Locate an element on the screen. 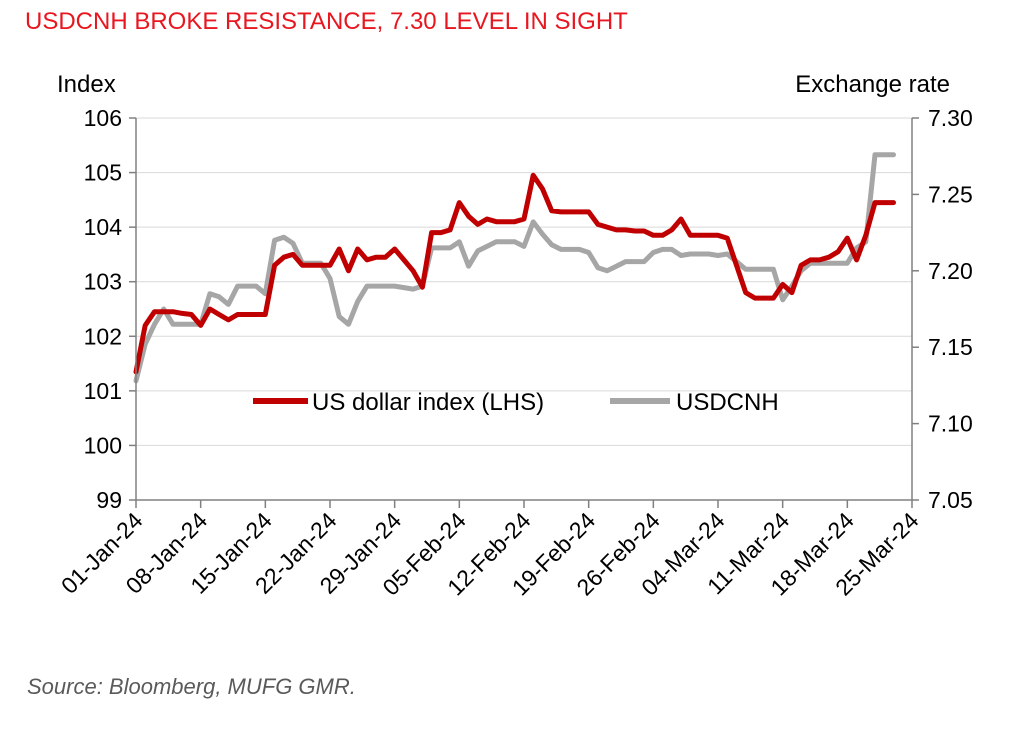 The width and height of the screenshot is (1022, 741). right-tick-label: 7.15 is located at coordinates (950, 347).